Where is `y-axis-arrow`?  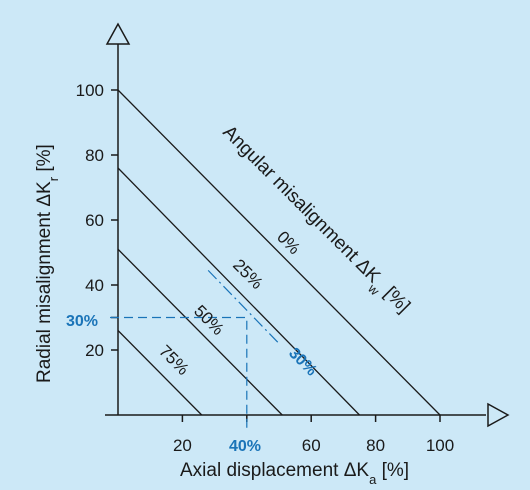
y-axis-arrow is located at coordinates (118, 33).